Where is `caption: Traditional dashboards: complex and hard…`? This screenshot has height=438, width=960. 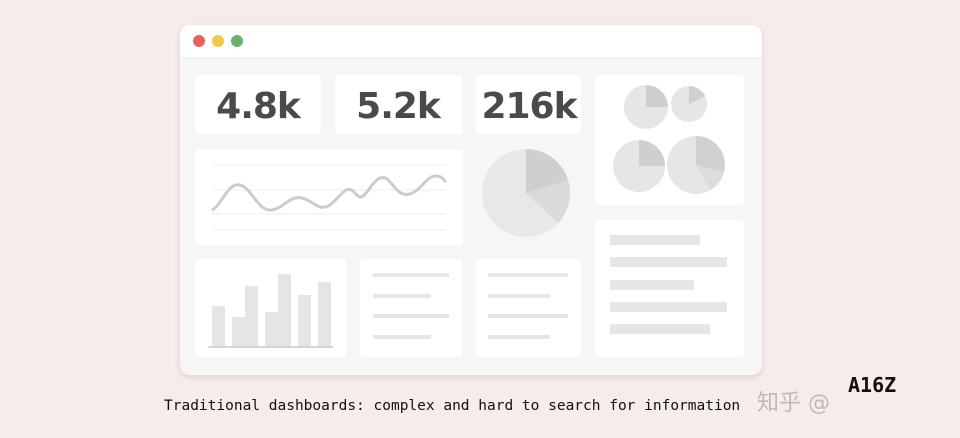
caption: Traditional dashboards: complex and hard… is located at coordinates (452, 406).